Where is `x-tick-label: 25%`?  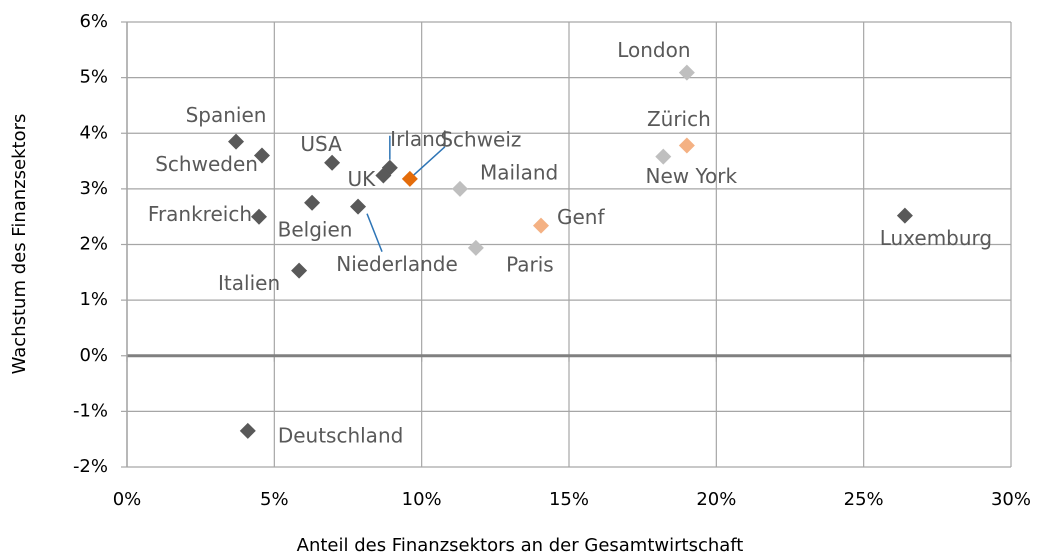
x-tick-label: 25% is located at coordinates (864, 499).